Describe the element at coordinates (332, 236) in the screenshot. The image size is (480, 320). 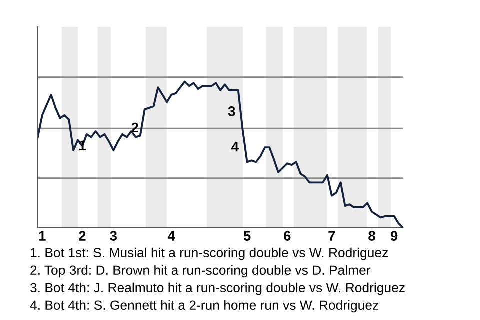
I see `x-tick-label: 7` at that location.